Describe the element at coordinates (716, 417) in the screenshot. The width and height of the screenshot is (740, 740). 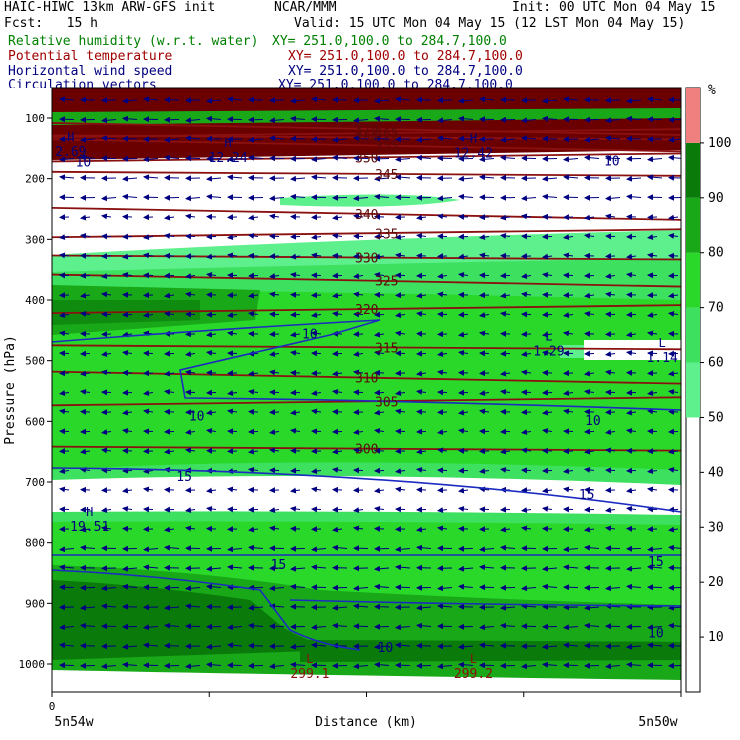
I see `colorbar-tick-label: 50` at that location.